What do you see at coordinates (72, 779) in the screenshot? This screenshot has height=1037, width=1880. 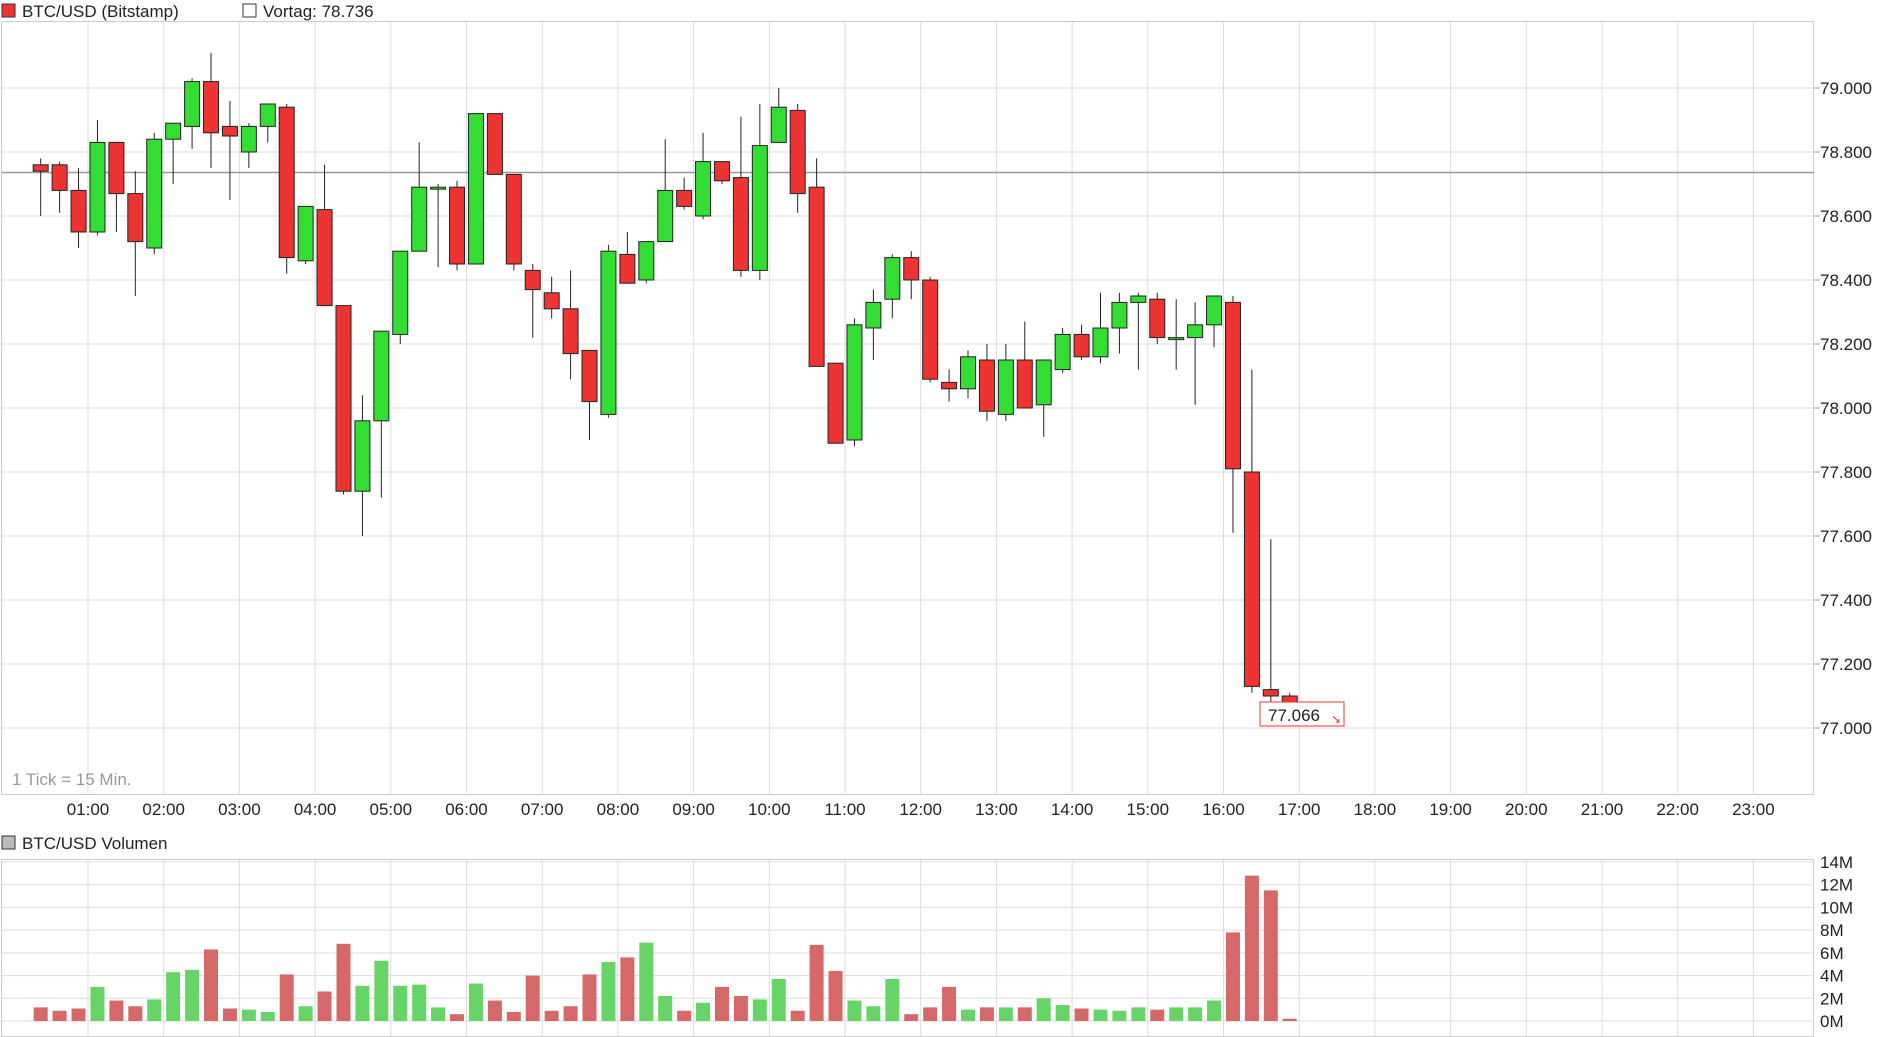 I see `tick-interval-note: 1 Tick = 15 Min.` at bounding box center [72, 779].